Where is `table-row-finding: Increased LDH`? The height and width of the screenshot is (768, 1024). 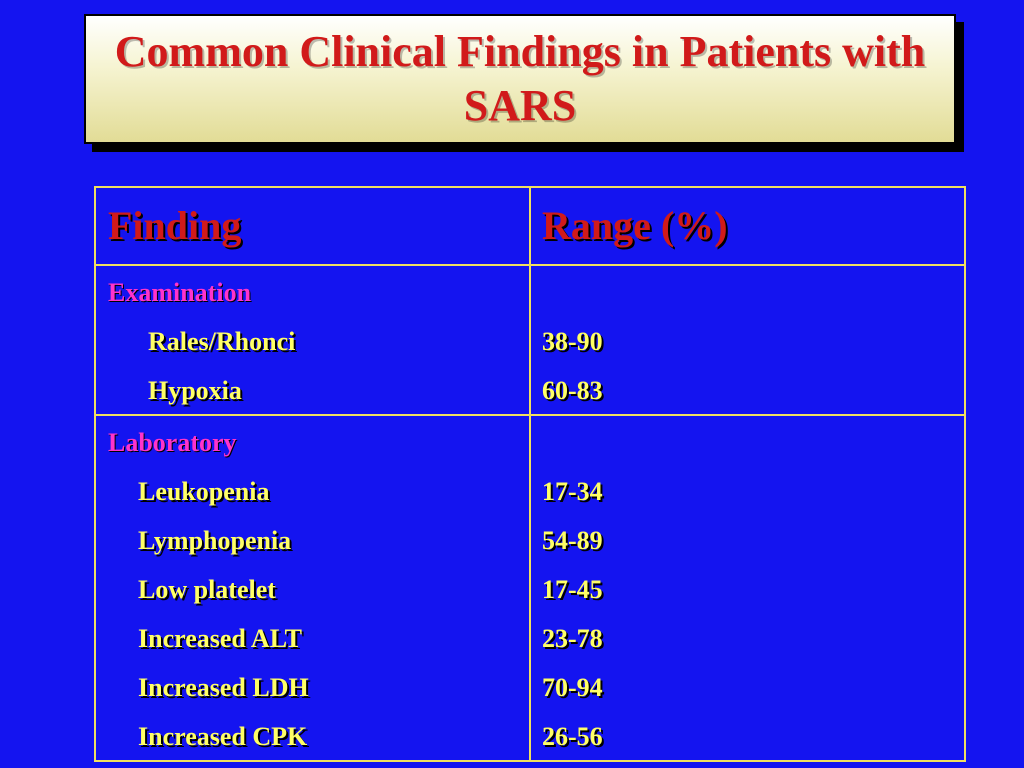
table-row-finding: Increased LDH is located at coordinates (223, 687).